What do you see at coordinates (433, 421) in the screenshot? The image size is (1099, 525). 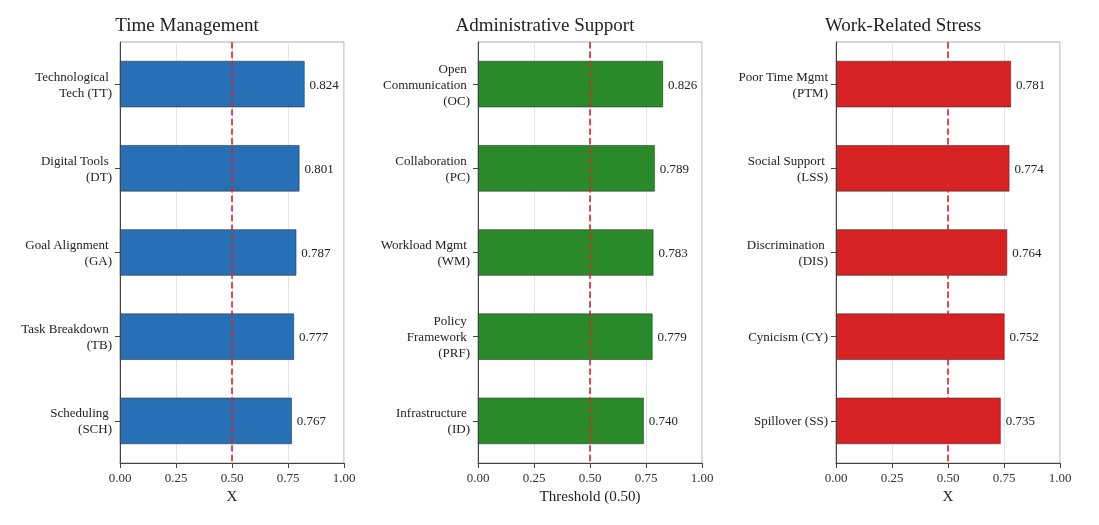 I see `y-tick-label: Infrastructure (ID)` at bounding box center [433, 421].